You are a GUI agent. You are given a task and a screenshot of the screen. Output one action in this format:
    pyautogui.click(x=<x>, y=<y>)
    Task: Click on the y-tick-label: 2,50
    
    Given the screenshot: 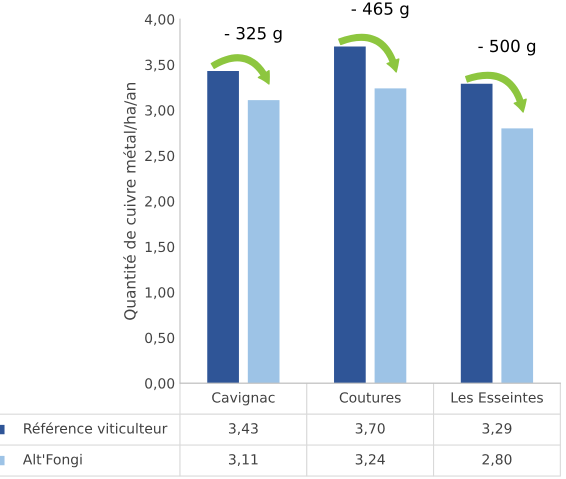 What is the action you would take?
    pyautogui.click(x=159, y=156)
    